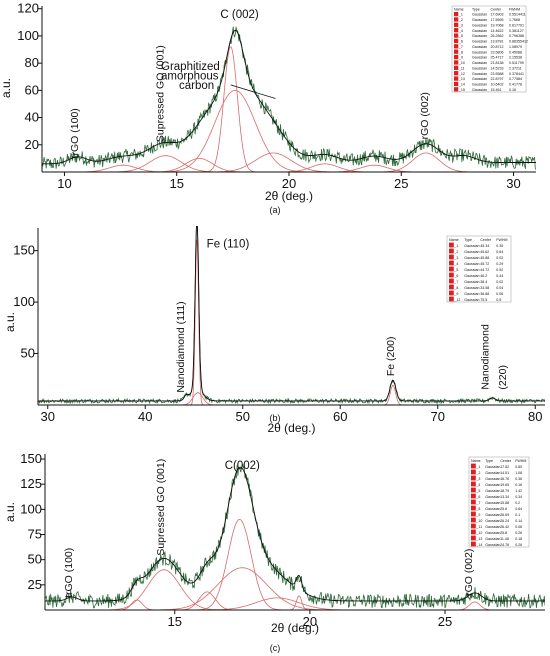 This screenshot has width=550, height=656. Describe the element at coordinates (504, 485) in the screenshot. I see `table-cell: 19.65` at that location.